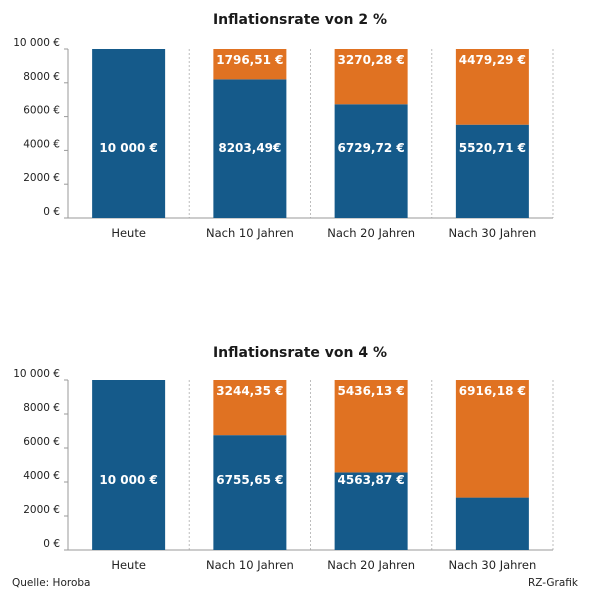 The width and height of the screenshot is (600, 602). Describe the element at coordinates (371, 148) in the screenshot. I see `bar-label-real-value: 6729,72 €` at that location.